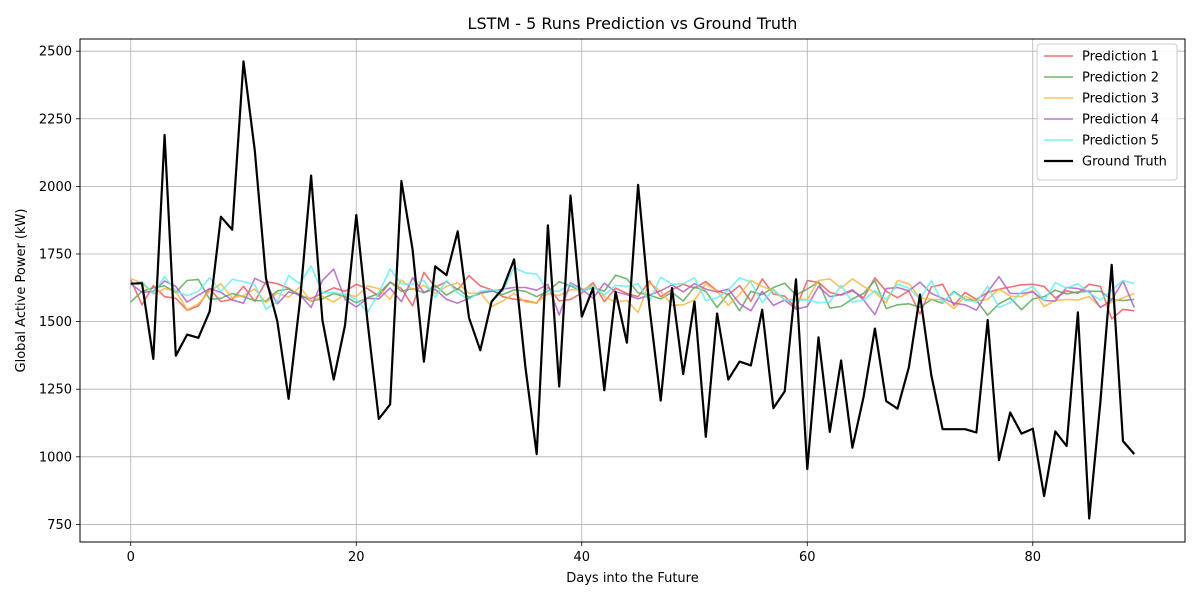  What do you see at coordinates (1120, 78) in the screenshot?
I see `legend-label: Prediction 2` at bounding box center [1120, 78].